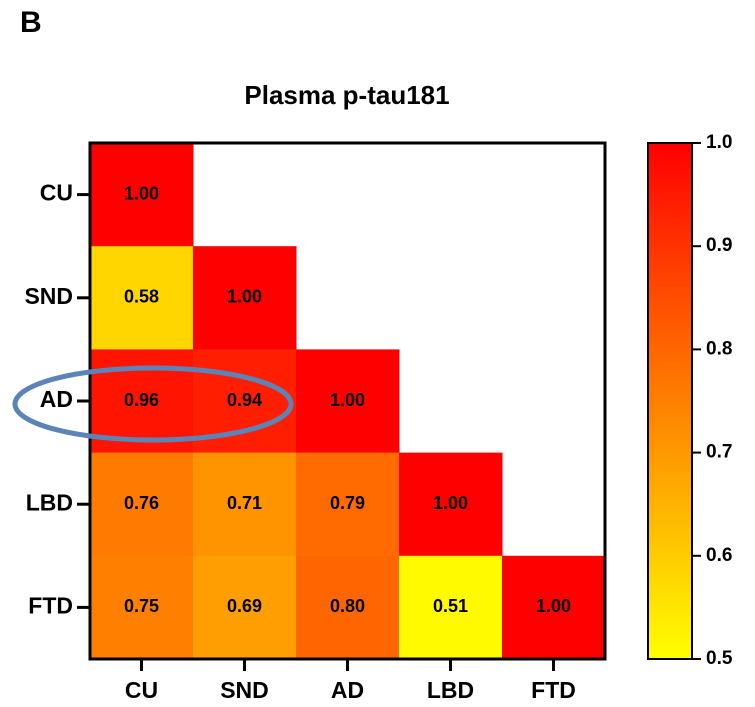 The width and height of the screenshot is (755, 707). What do you see at coordinates (719, 658) in the screenshot?
I see `colorbar-tick-label: 0.5` at bounding box center [719, 658].